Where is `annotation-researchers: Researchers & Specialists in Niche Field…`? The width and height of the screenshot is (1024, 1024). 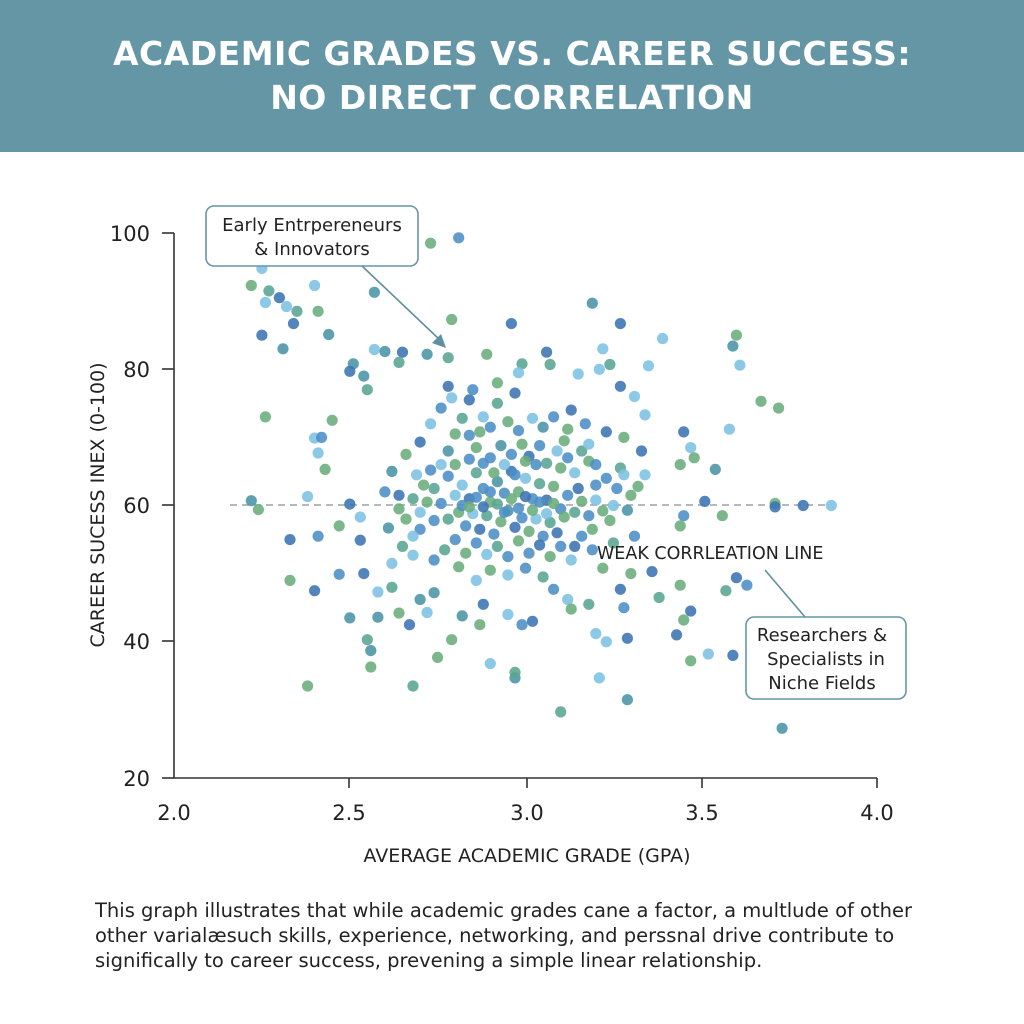
annotation-researchers: Researchers & Specialists in Niche Field… is located at coordinates (826, 634).